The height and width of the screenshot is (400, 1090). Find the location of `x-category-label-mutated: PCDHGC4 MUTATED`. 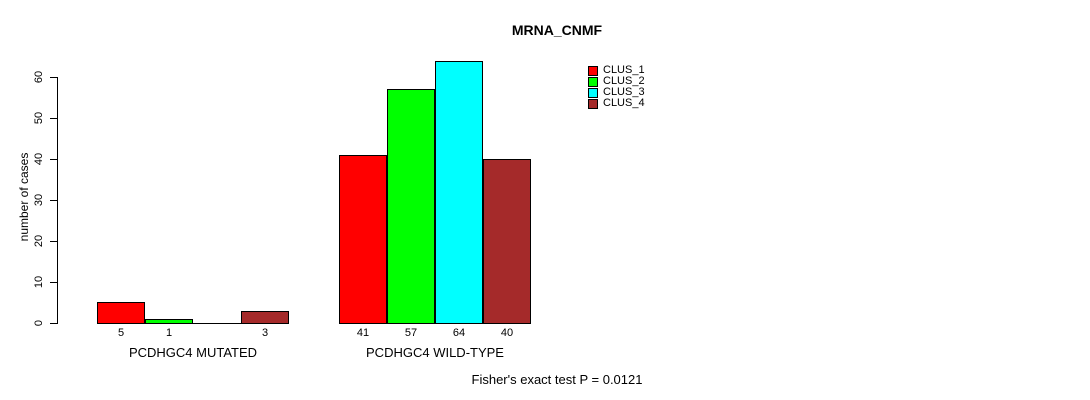

x-category-label-mutated: PCDHGC4 MUTATED is located at coordinates (193, 352).